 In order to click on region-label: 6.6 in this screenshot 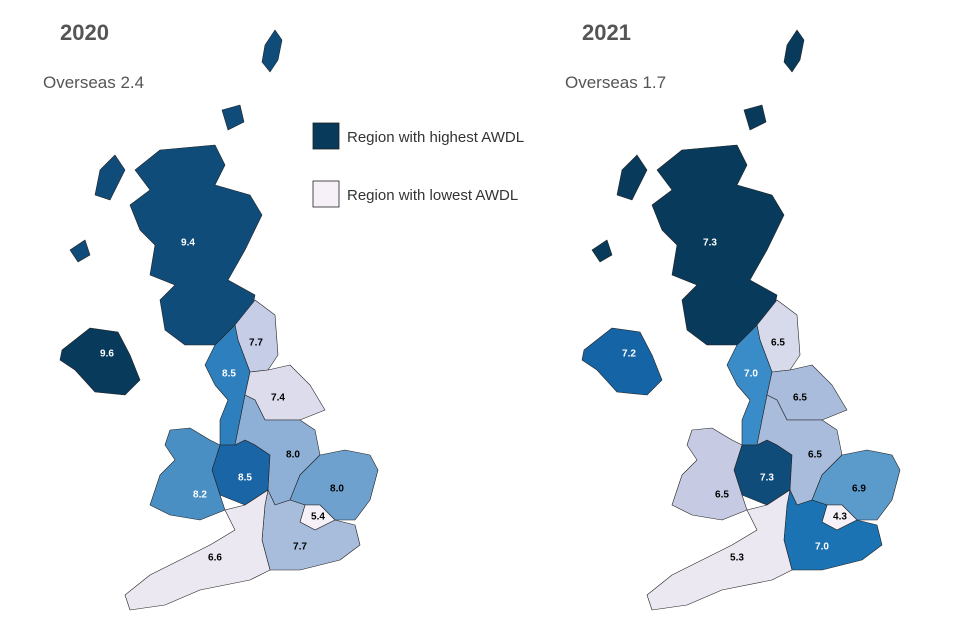, I will do `click(215, 558)`.